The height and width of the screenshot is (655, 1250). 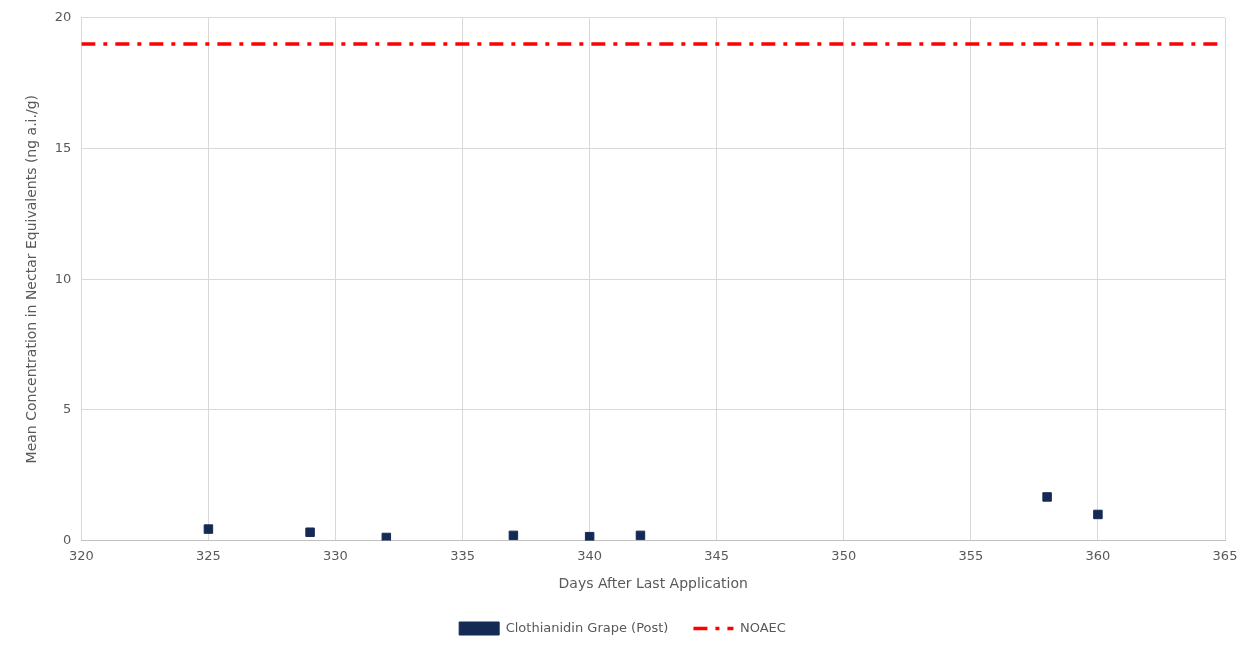 What do you see at coordinates (971, 555) in the screenshot?
I see `x-tick-label: 355` at bounding box center [971, 555].